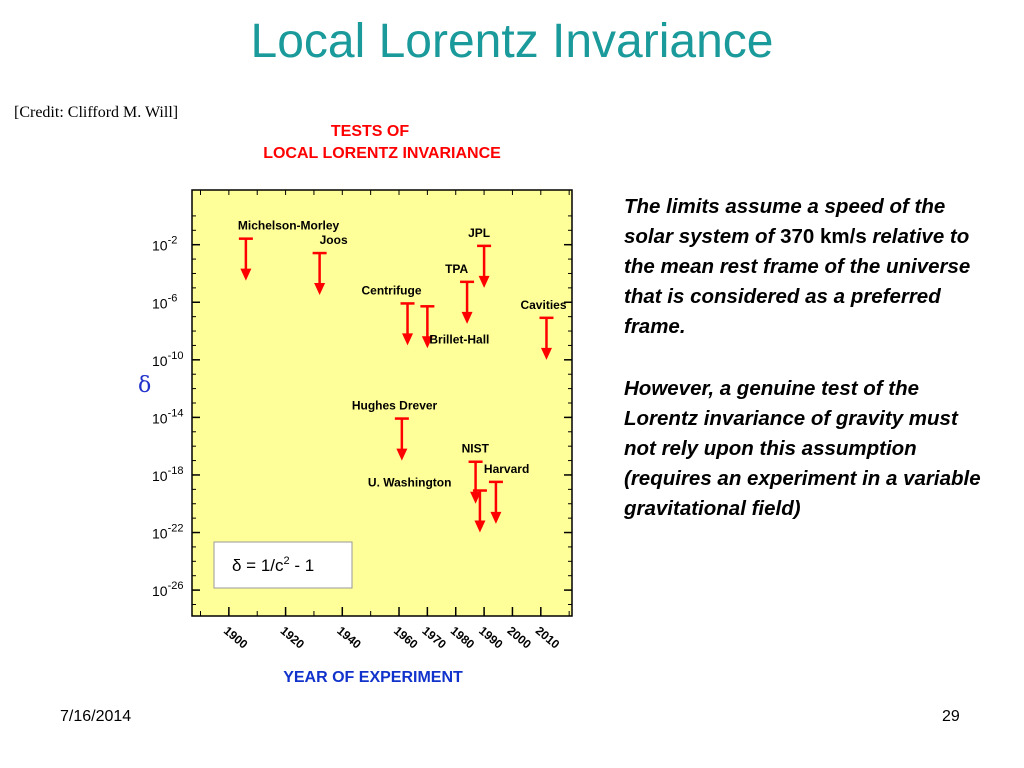 Image resolution: width=1024 pixels, height=768 pixels. What do you see at coordinates (320, 289) in the screenshot?
I see `arrow-head-joos` at bounding box center [320, 289].